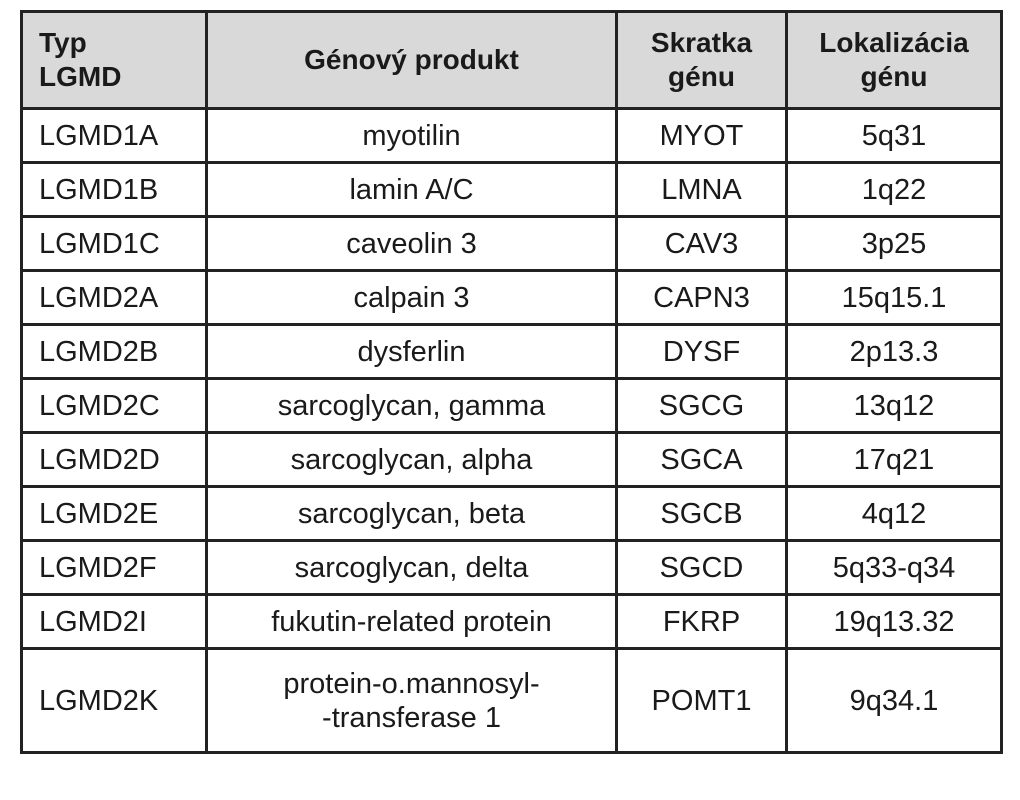 This screenshot has width=1020, height=800. Describe the element at coordinates (411, 405) in the screenshot. I see `table-cell: sarcoglycan, gamma` at that location.